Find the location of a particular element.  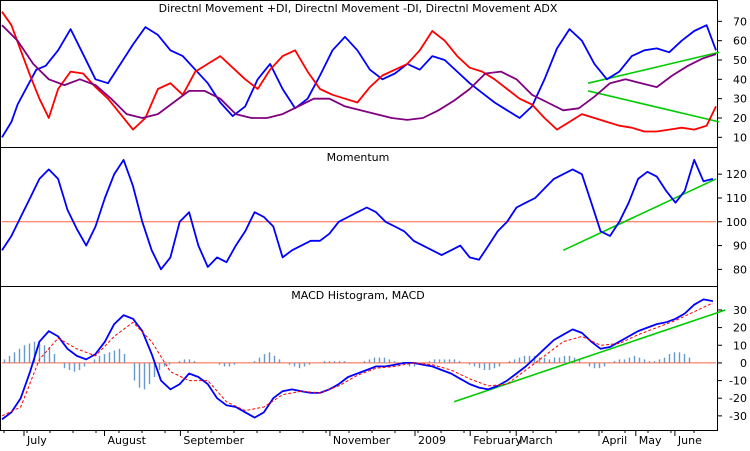

y-tick-label: 90 is located at coordinates (740, 246).